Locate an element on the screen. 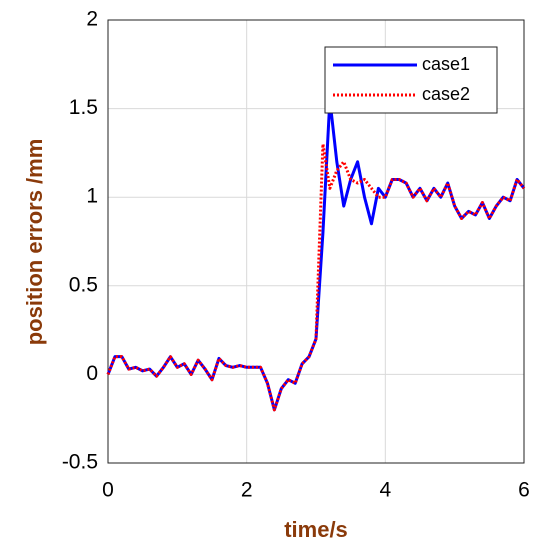  x-tick-label: 4 is located at coordinates (385, 490).